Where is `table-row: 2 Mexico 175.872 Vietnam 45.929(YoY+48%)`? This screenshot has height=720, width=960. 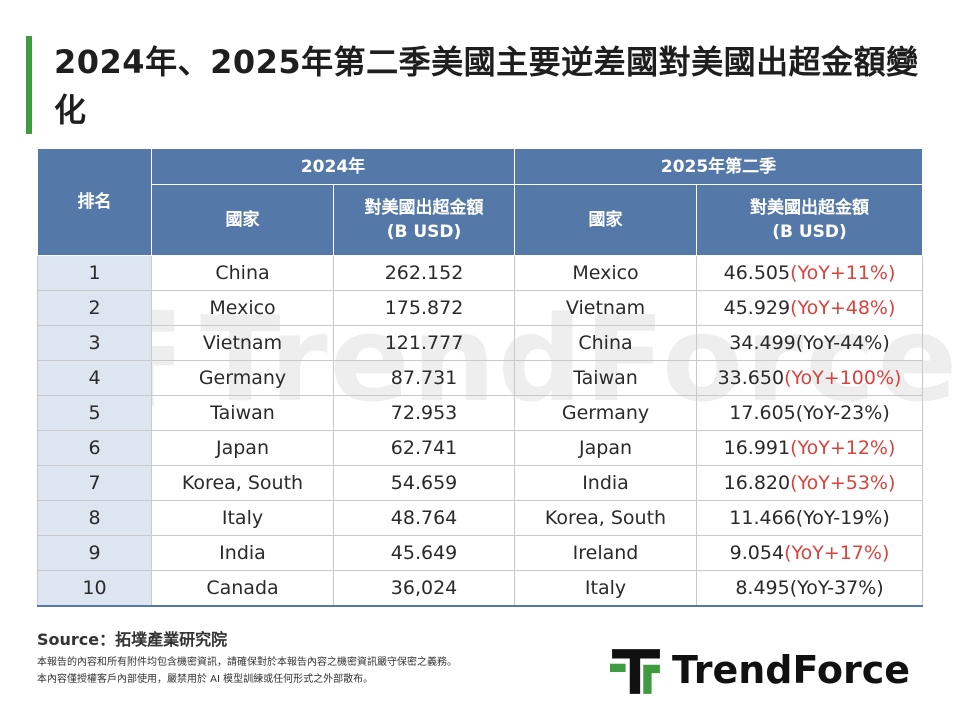 table-row: 2 Mexico 175.872 Vietnam 45.929(YoY+48%) is located at coordinates (480, 308).